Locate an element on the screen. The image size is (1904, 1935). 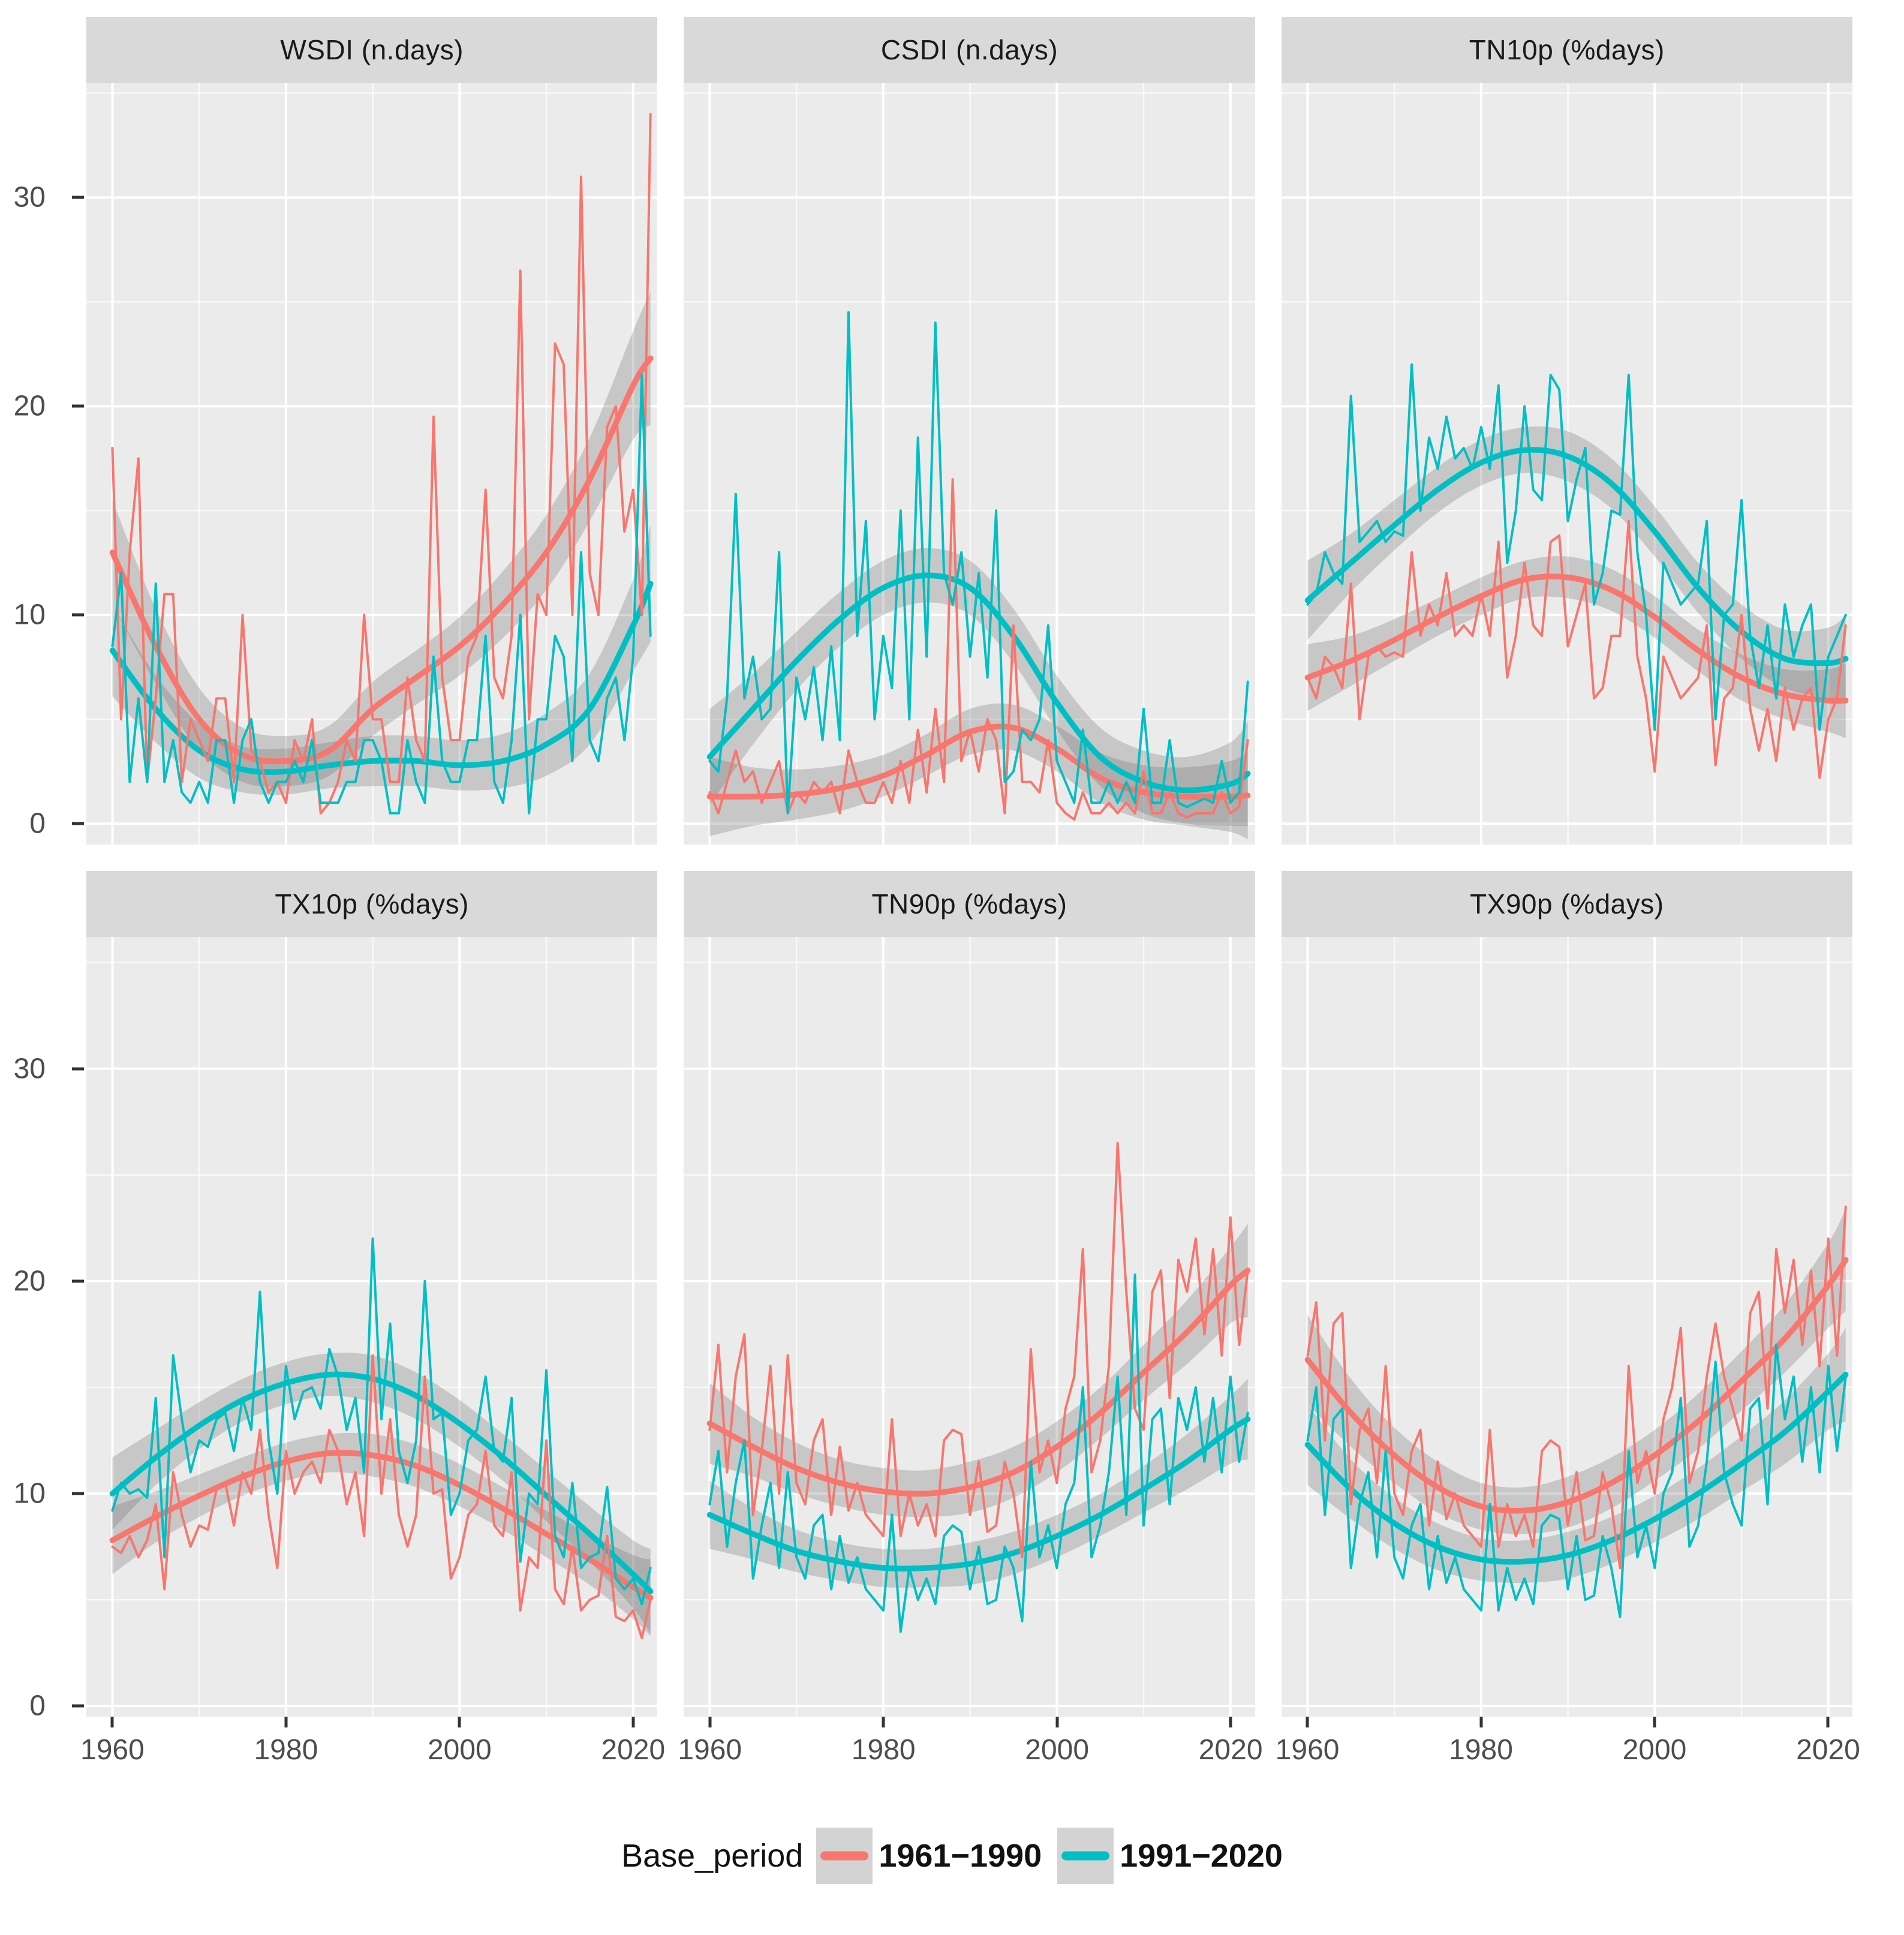
legend: Base_period 1961−1990 1991−2020 is located at coordinates (952, 1856).